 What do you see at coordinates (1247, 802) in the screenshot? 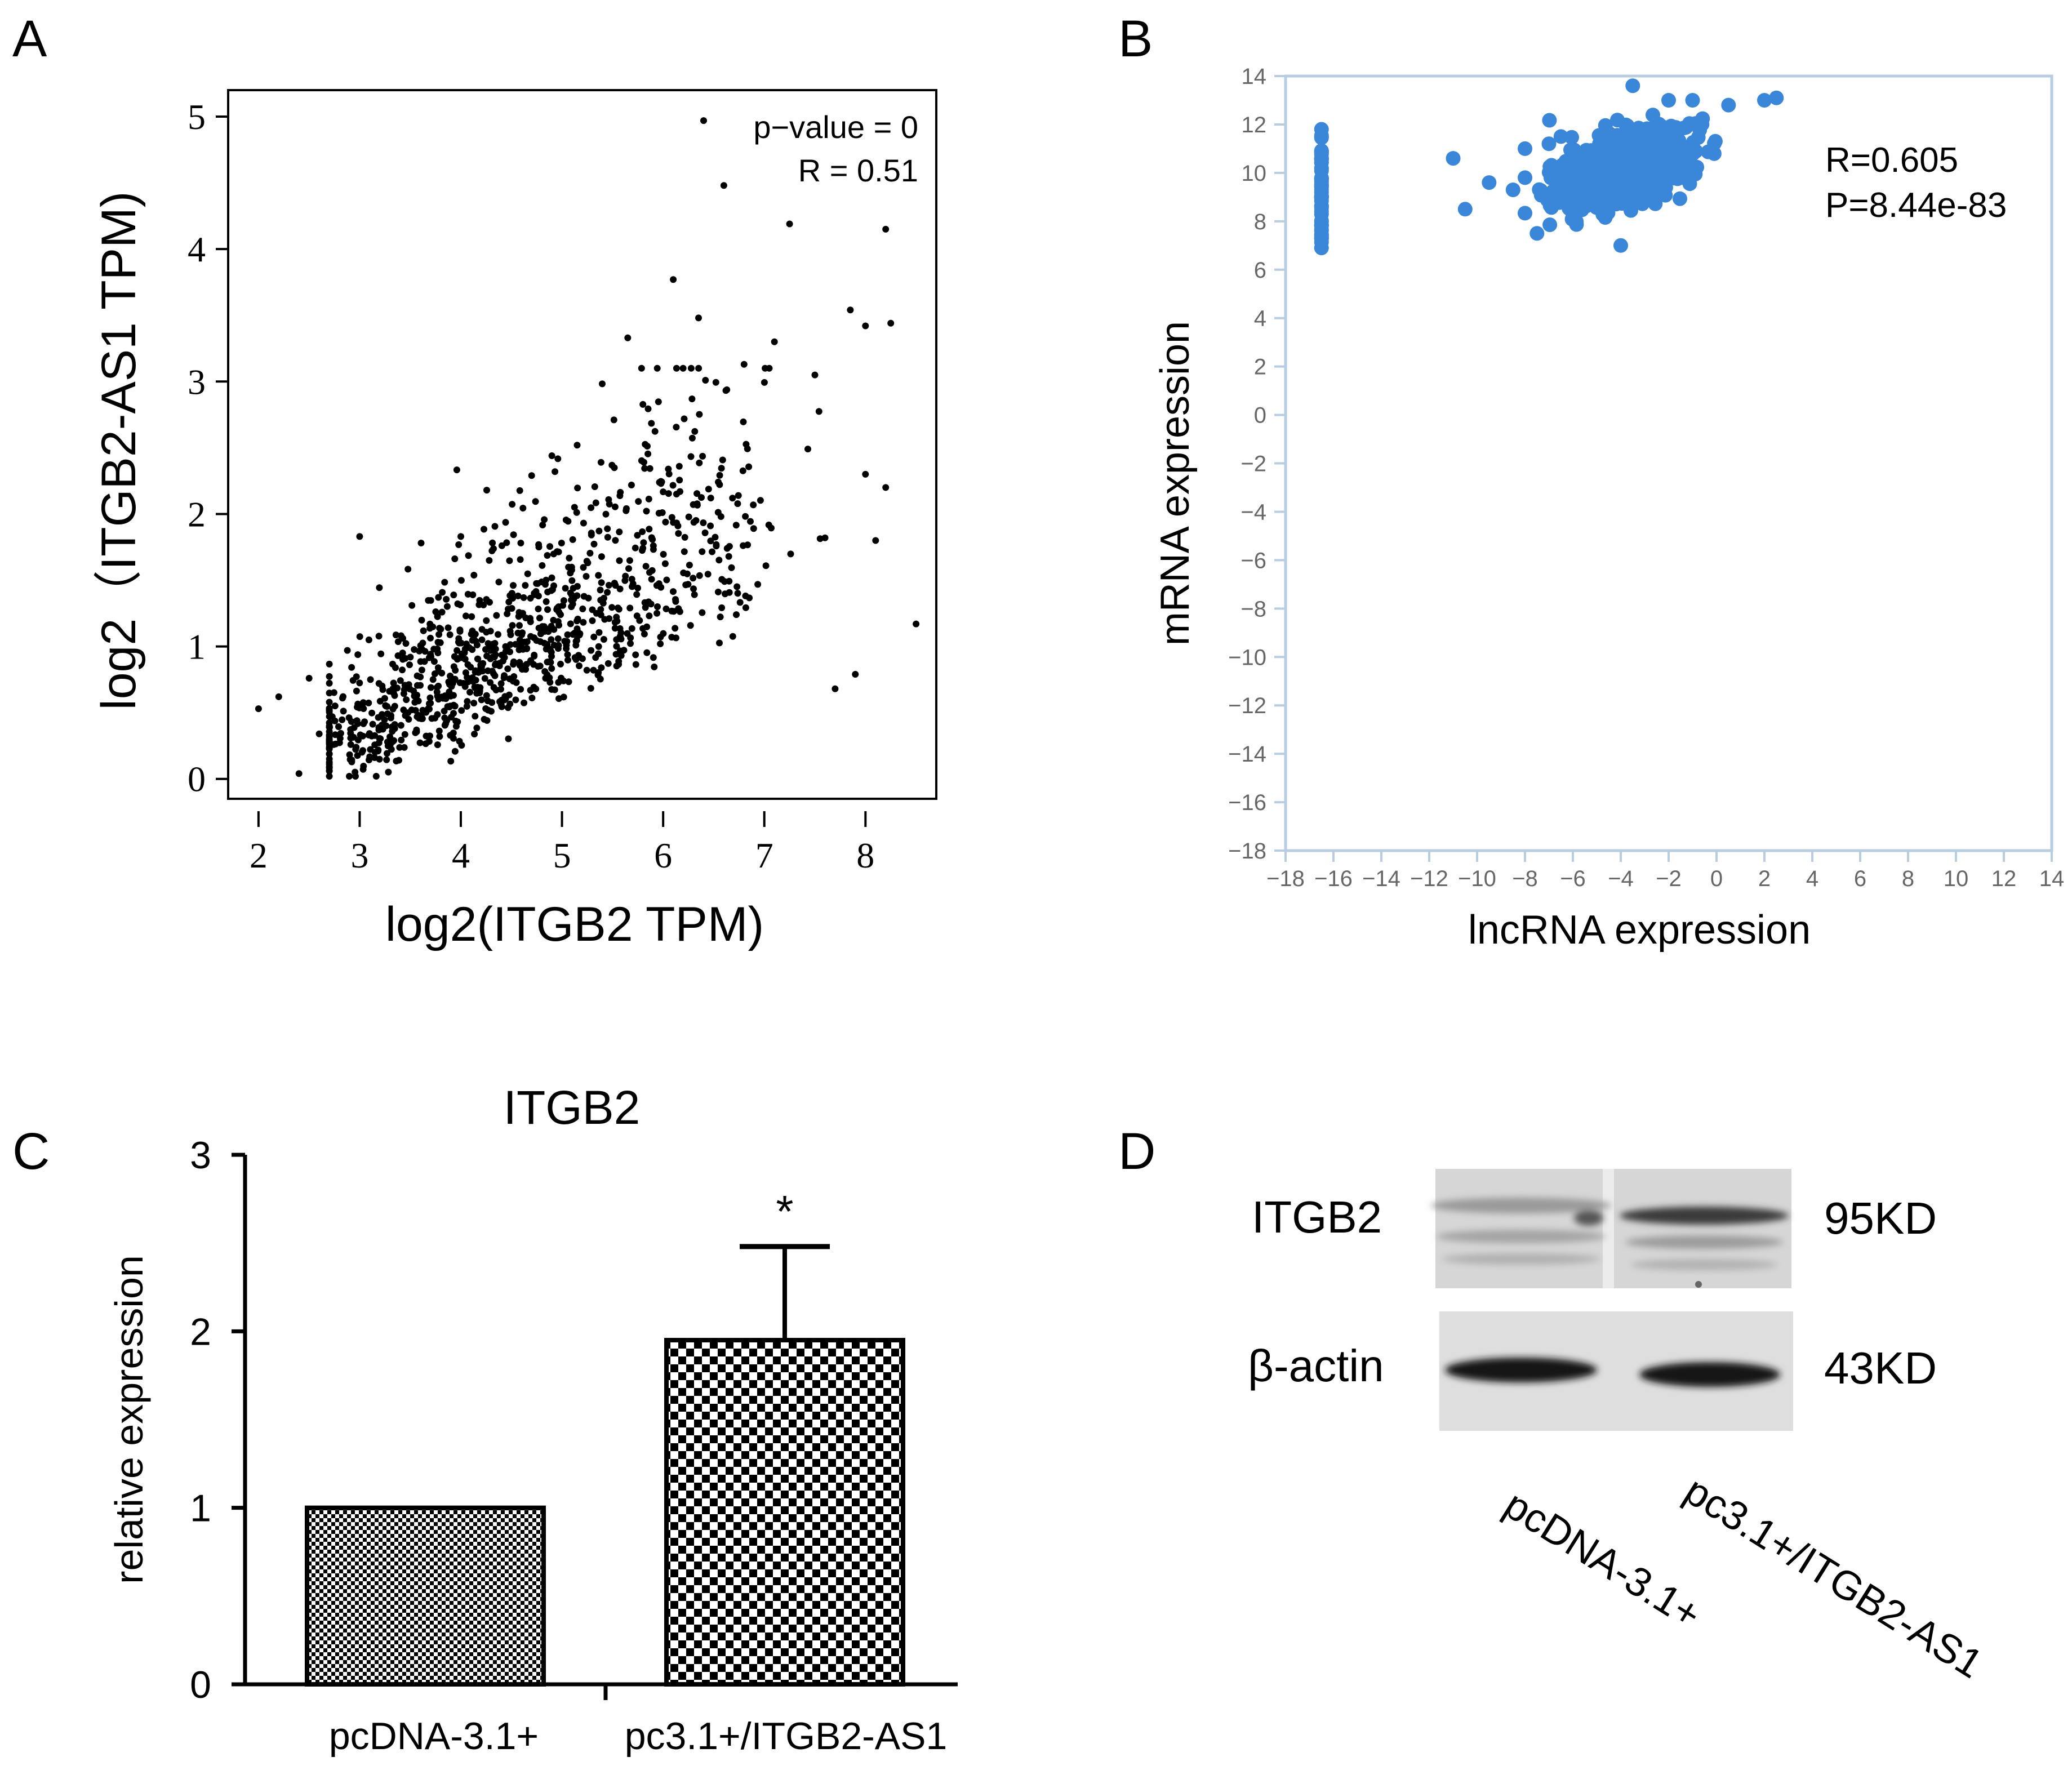
I see `panel-b-y-tick-label: −16` at bounding box center [1247, 802].